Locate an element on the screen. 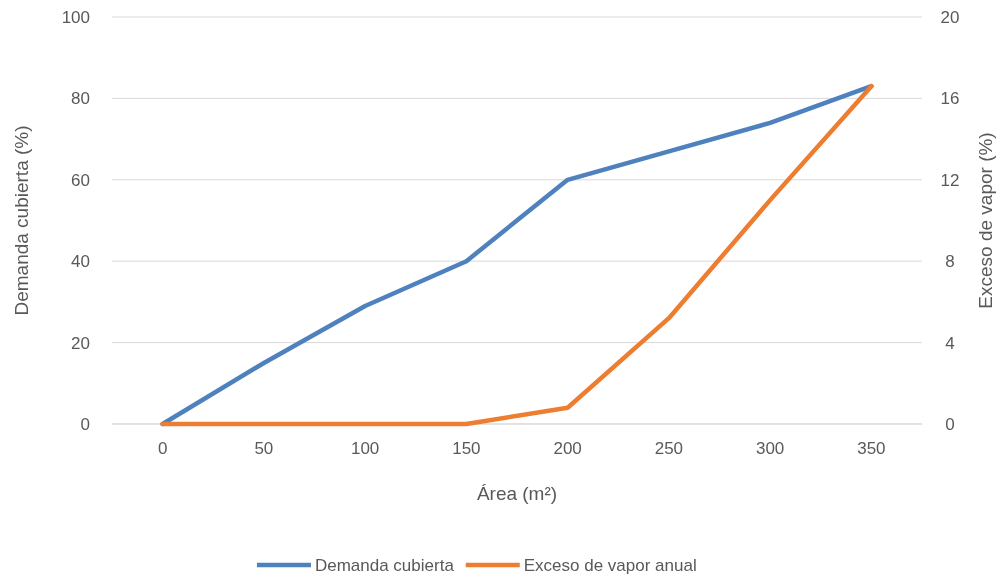 This screenshot has width=1007, height=581. y2-axis-title: Exceso de vapor (%) is located at coordinates (985, 220).